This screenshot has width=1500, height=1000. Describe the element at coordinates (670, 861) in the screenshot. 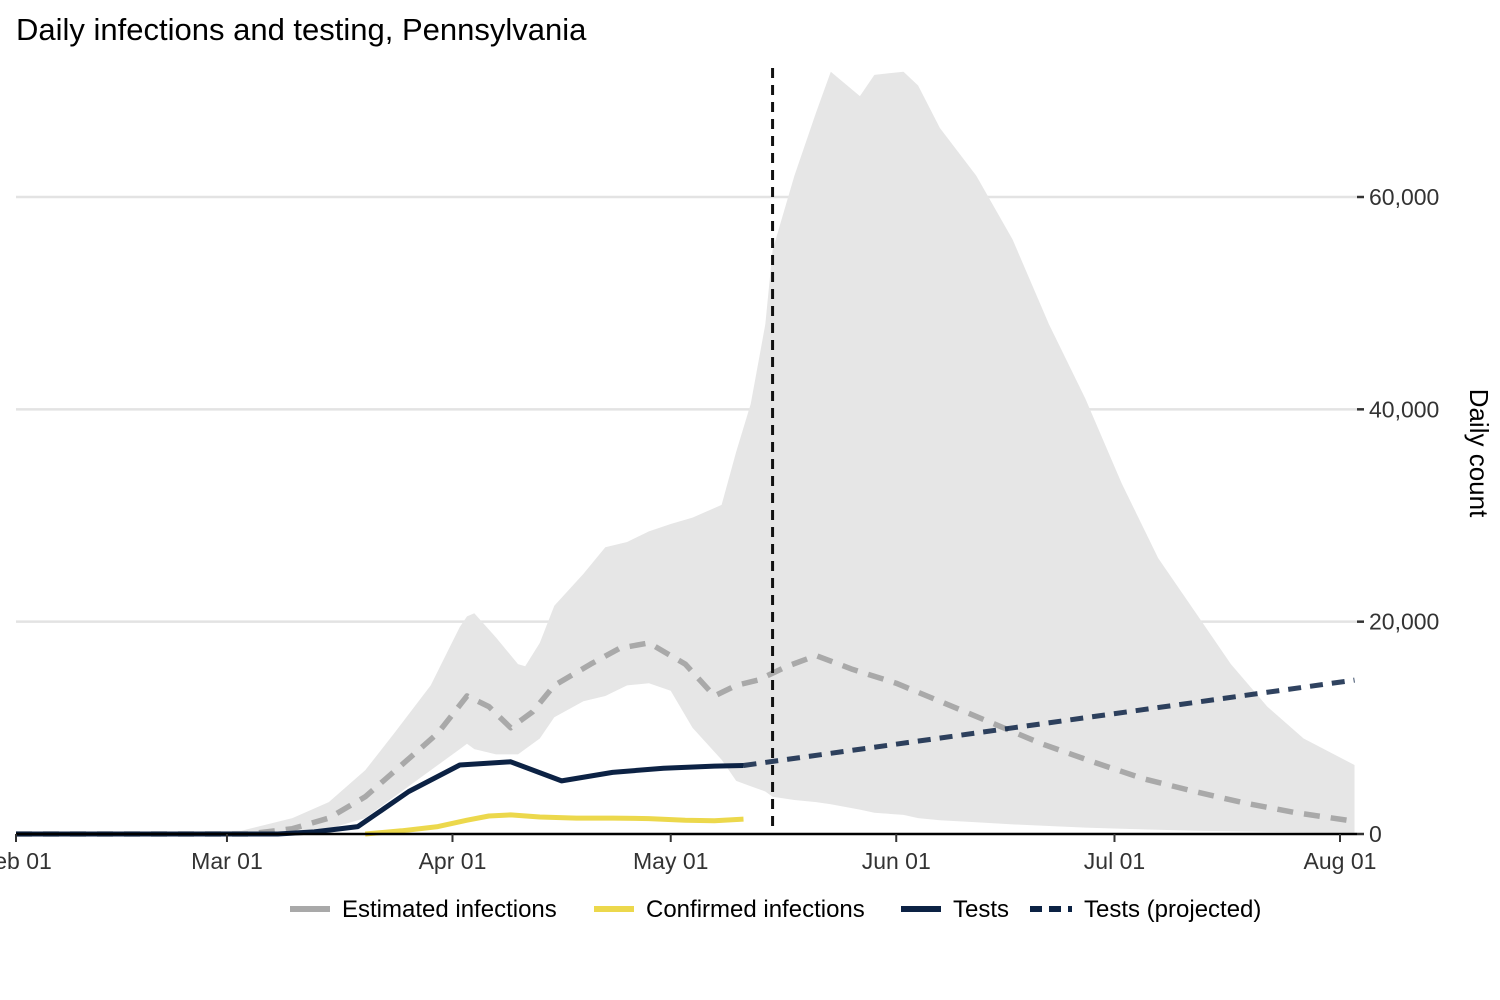

I see `x-tick-label: May 01` at that location.